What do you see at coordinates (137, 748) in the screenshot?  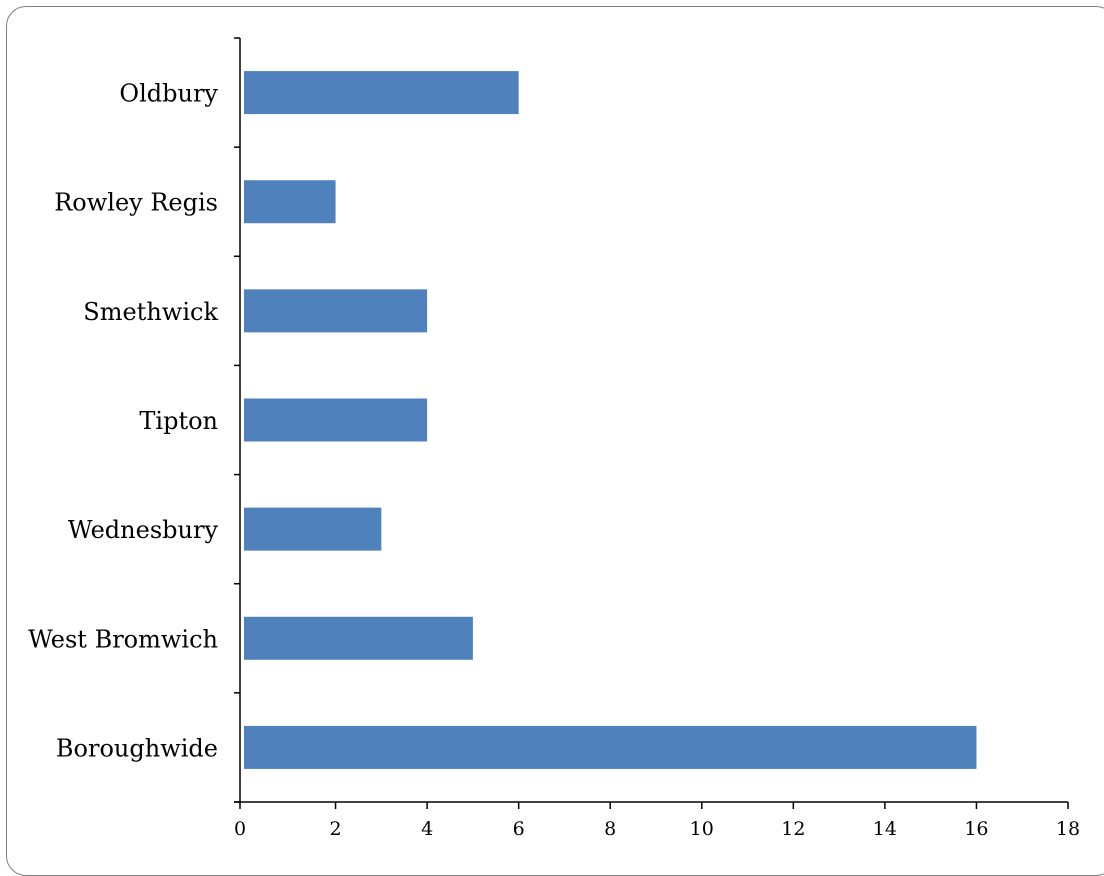 I see `category-label-boroughwide: Boroughwide` at bounding box center [137, 748].